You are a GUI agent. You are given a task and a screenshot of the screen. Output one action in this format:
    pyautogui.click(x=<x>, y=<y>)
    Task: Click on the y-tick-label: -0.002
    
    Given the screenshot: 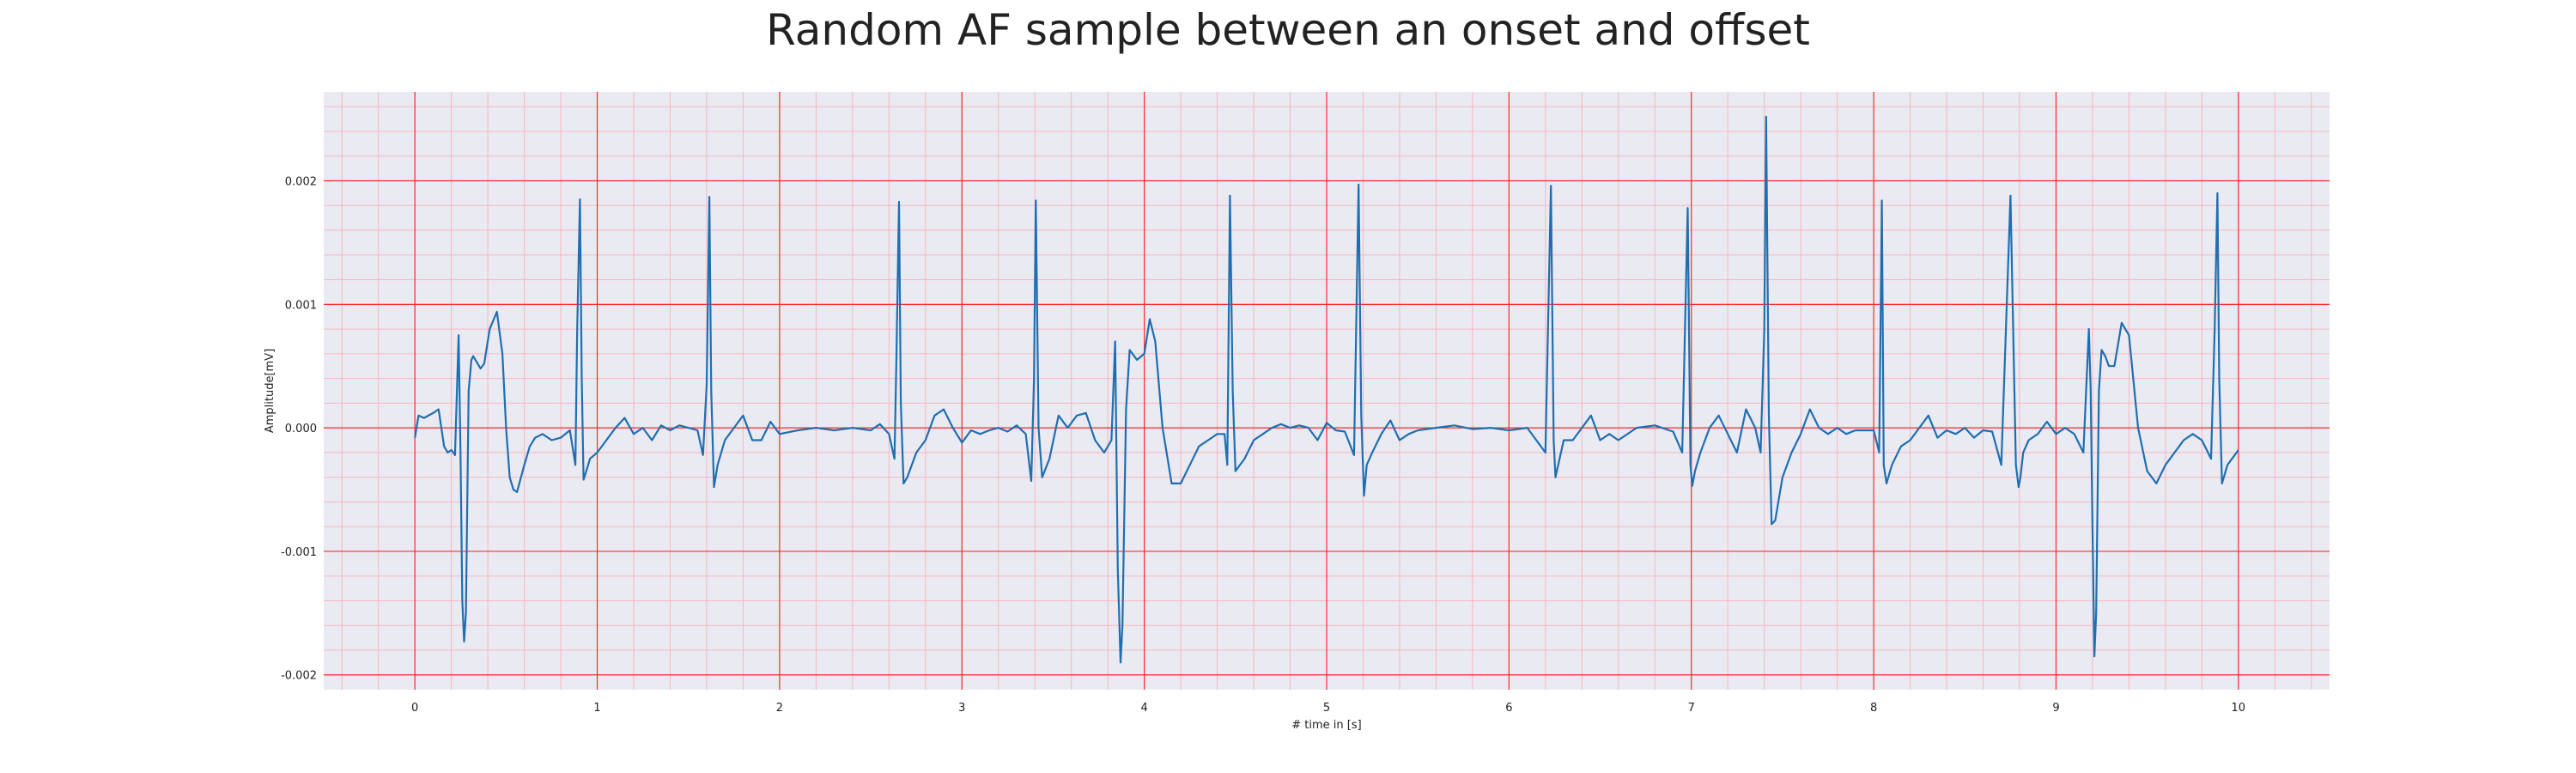 What is the action you would take?
    pyautogui.click(x=299, y=676)
    